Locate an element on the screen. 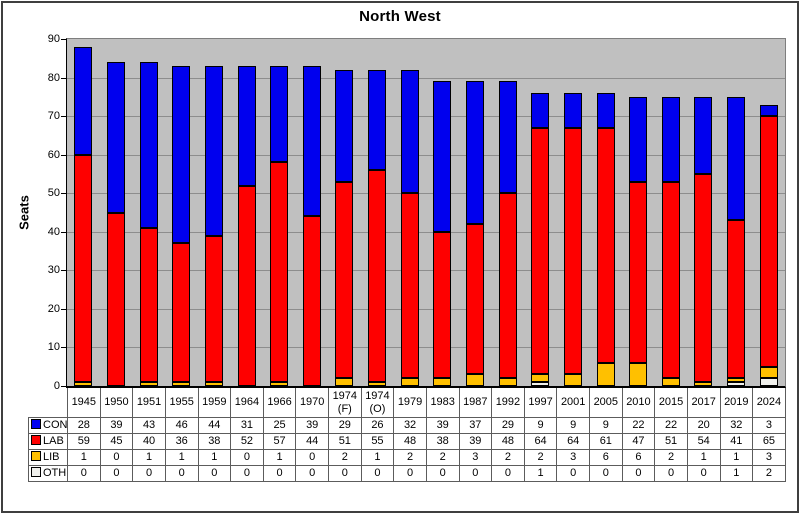 Image resolution: width=800 pixels, height=517 pixels. year-header-1959: 1959 is located at coordinates (214, 403).